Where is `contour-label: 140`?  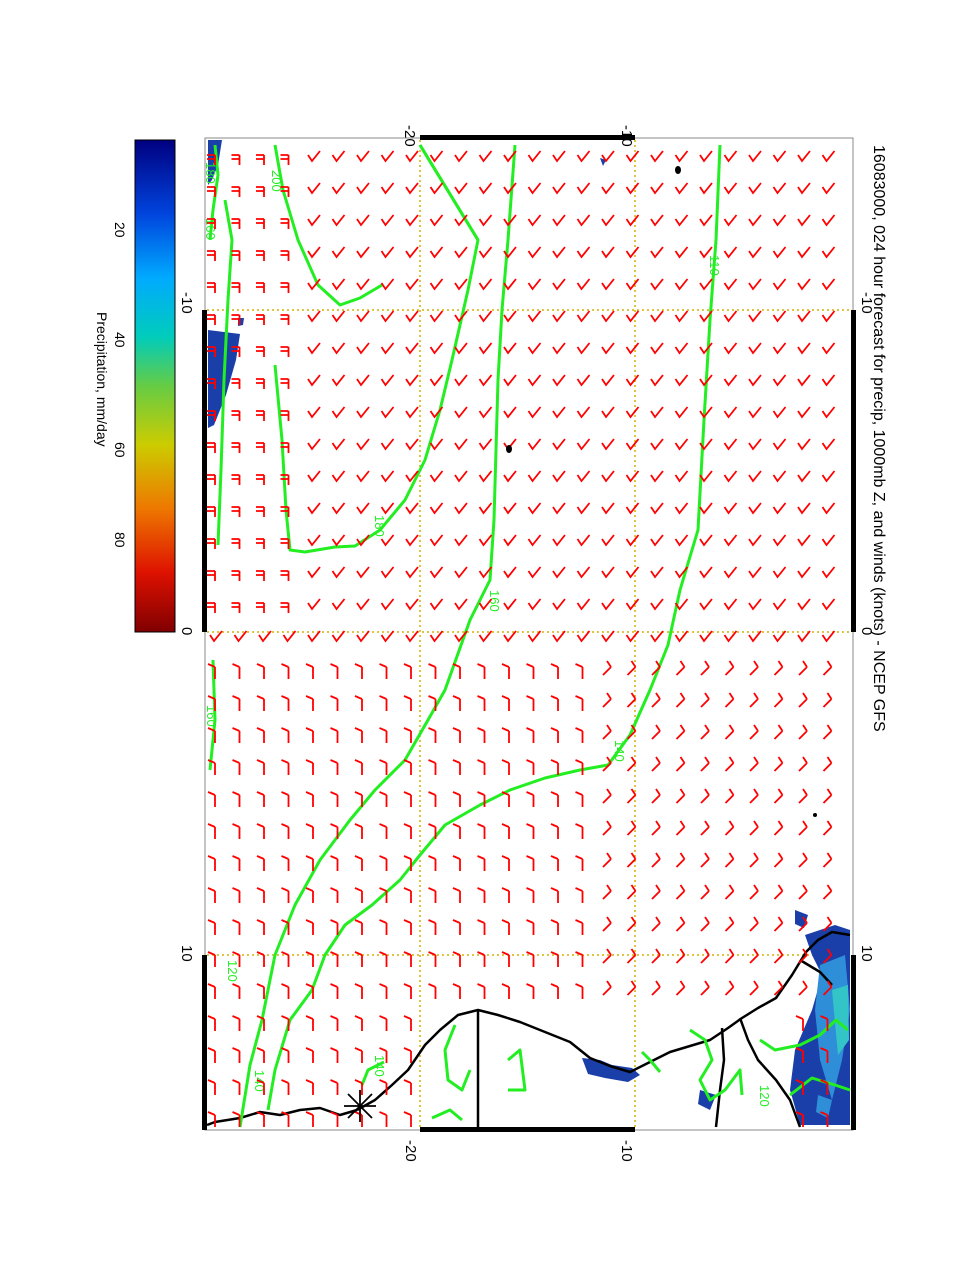
contour-label: 140 is located at coordinates (379, 1066).